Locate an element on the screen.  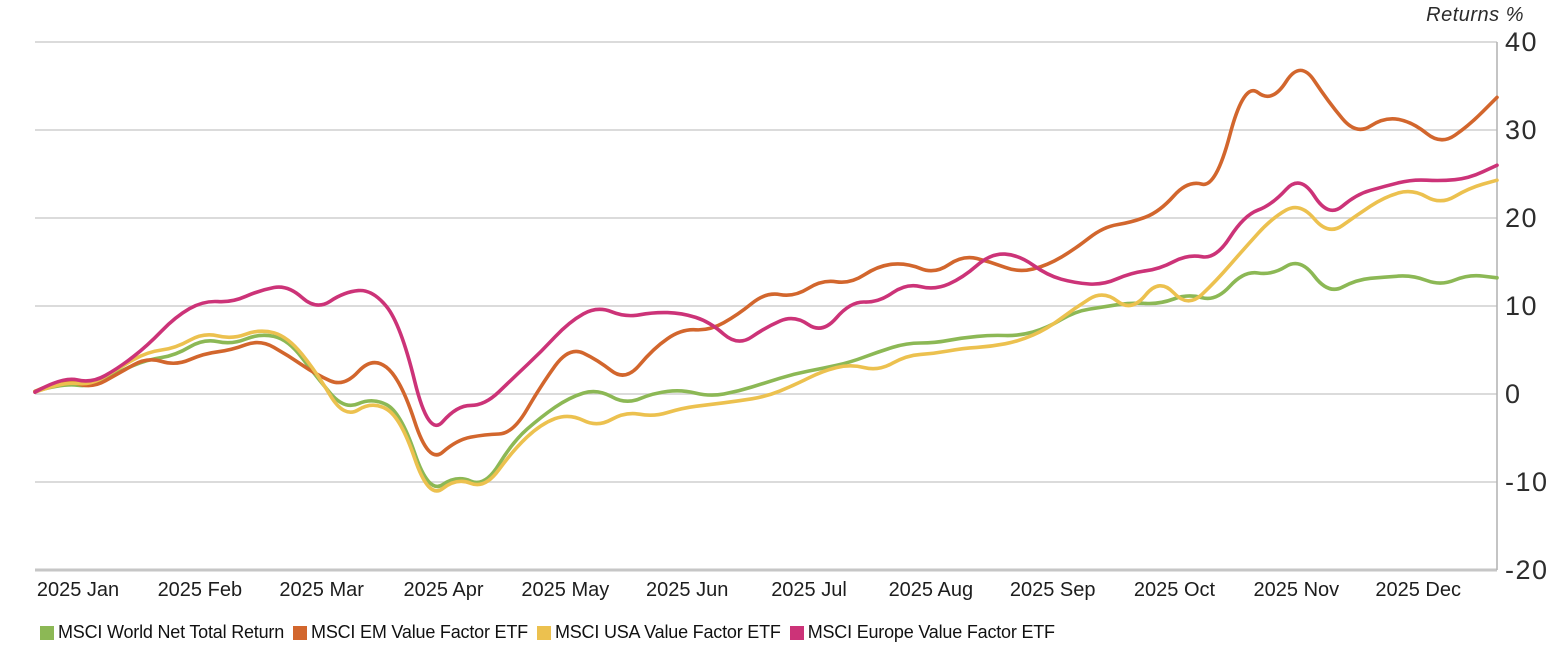
x-tick-label-2025-nov: 2025 Nov is located at coordinates (1297, 590).